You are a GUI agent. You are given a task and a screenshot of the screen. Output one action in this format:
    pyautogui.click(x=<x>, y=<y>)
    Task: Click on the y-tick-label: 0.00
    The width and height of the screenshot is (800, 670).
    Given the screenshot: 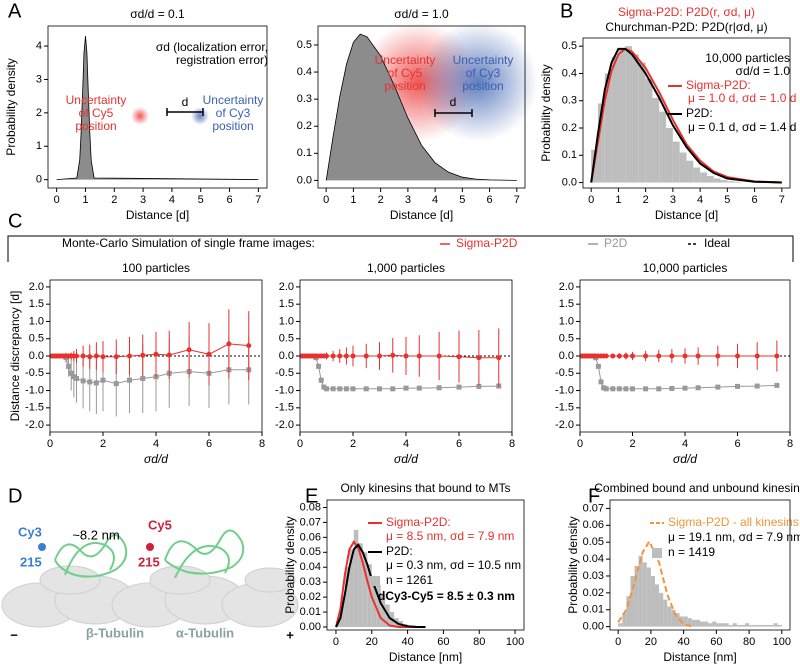 What is the action you would take?
    pyautogui.click(x=593, y=627)
    